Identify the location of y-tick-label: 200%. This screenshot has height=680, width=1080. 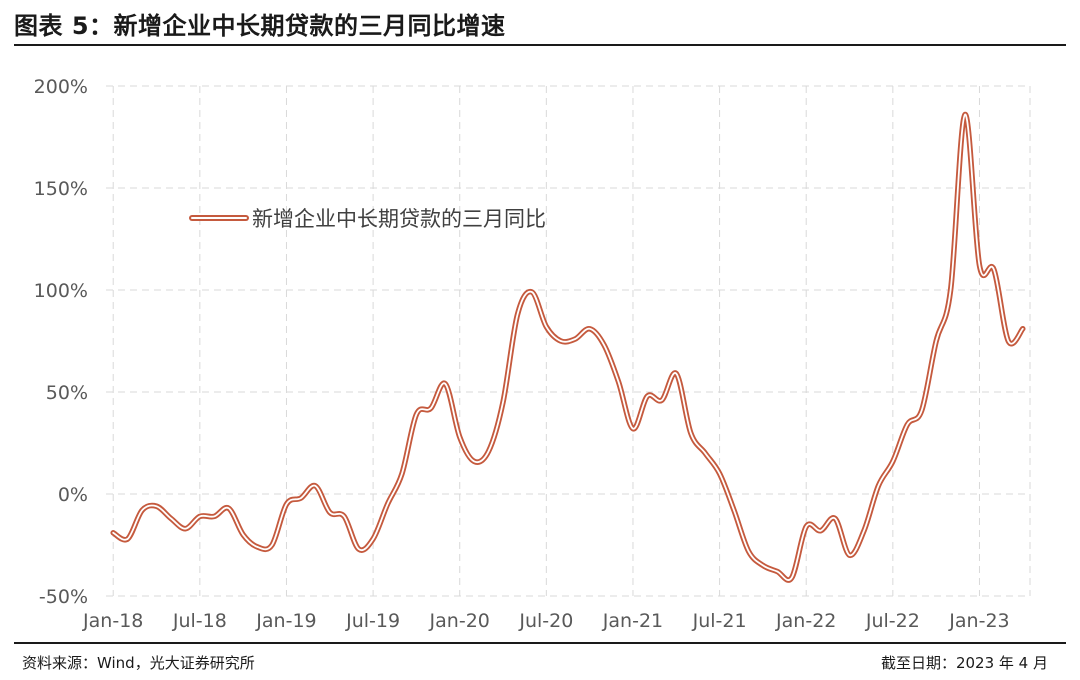
(61, 87).